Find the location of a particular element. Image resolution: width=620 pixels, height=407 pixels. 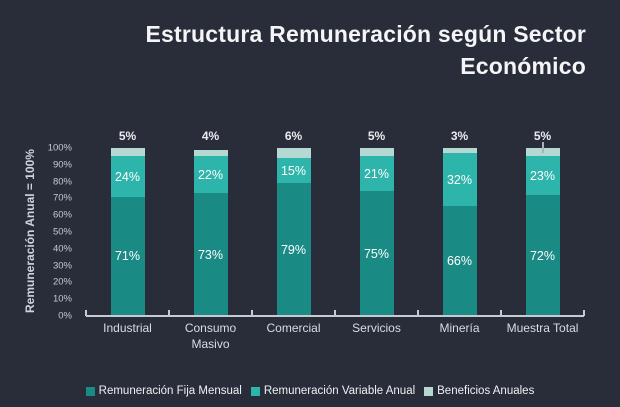

bar-value-label: 24% is located at coordinates (127, 176).